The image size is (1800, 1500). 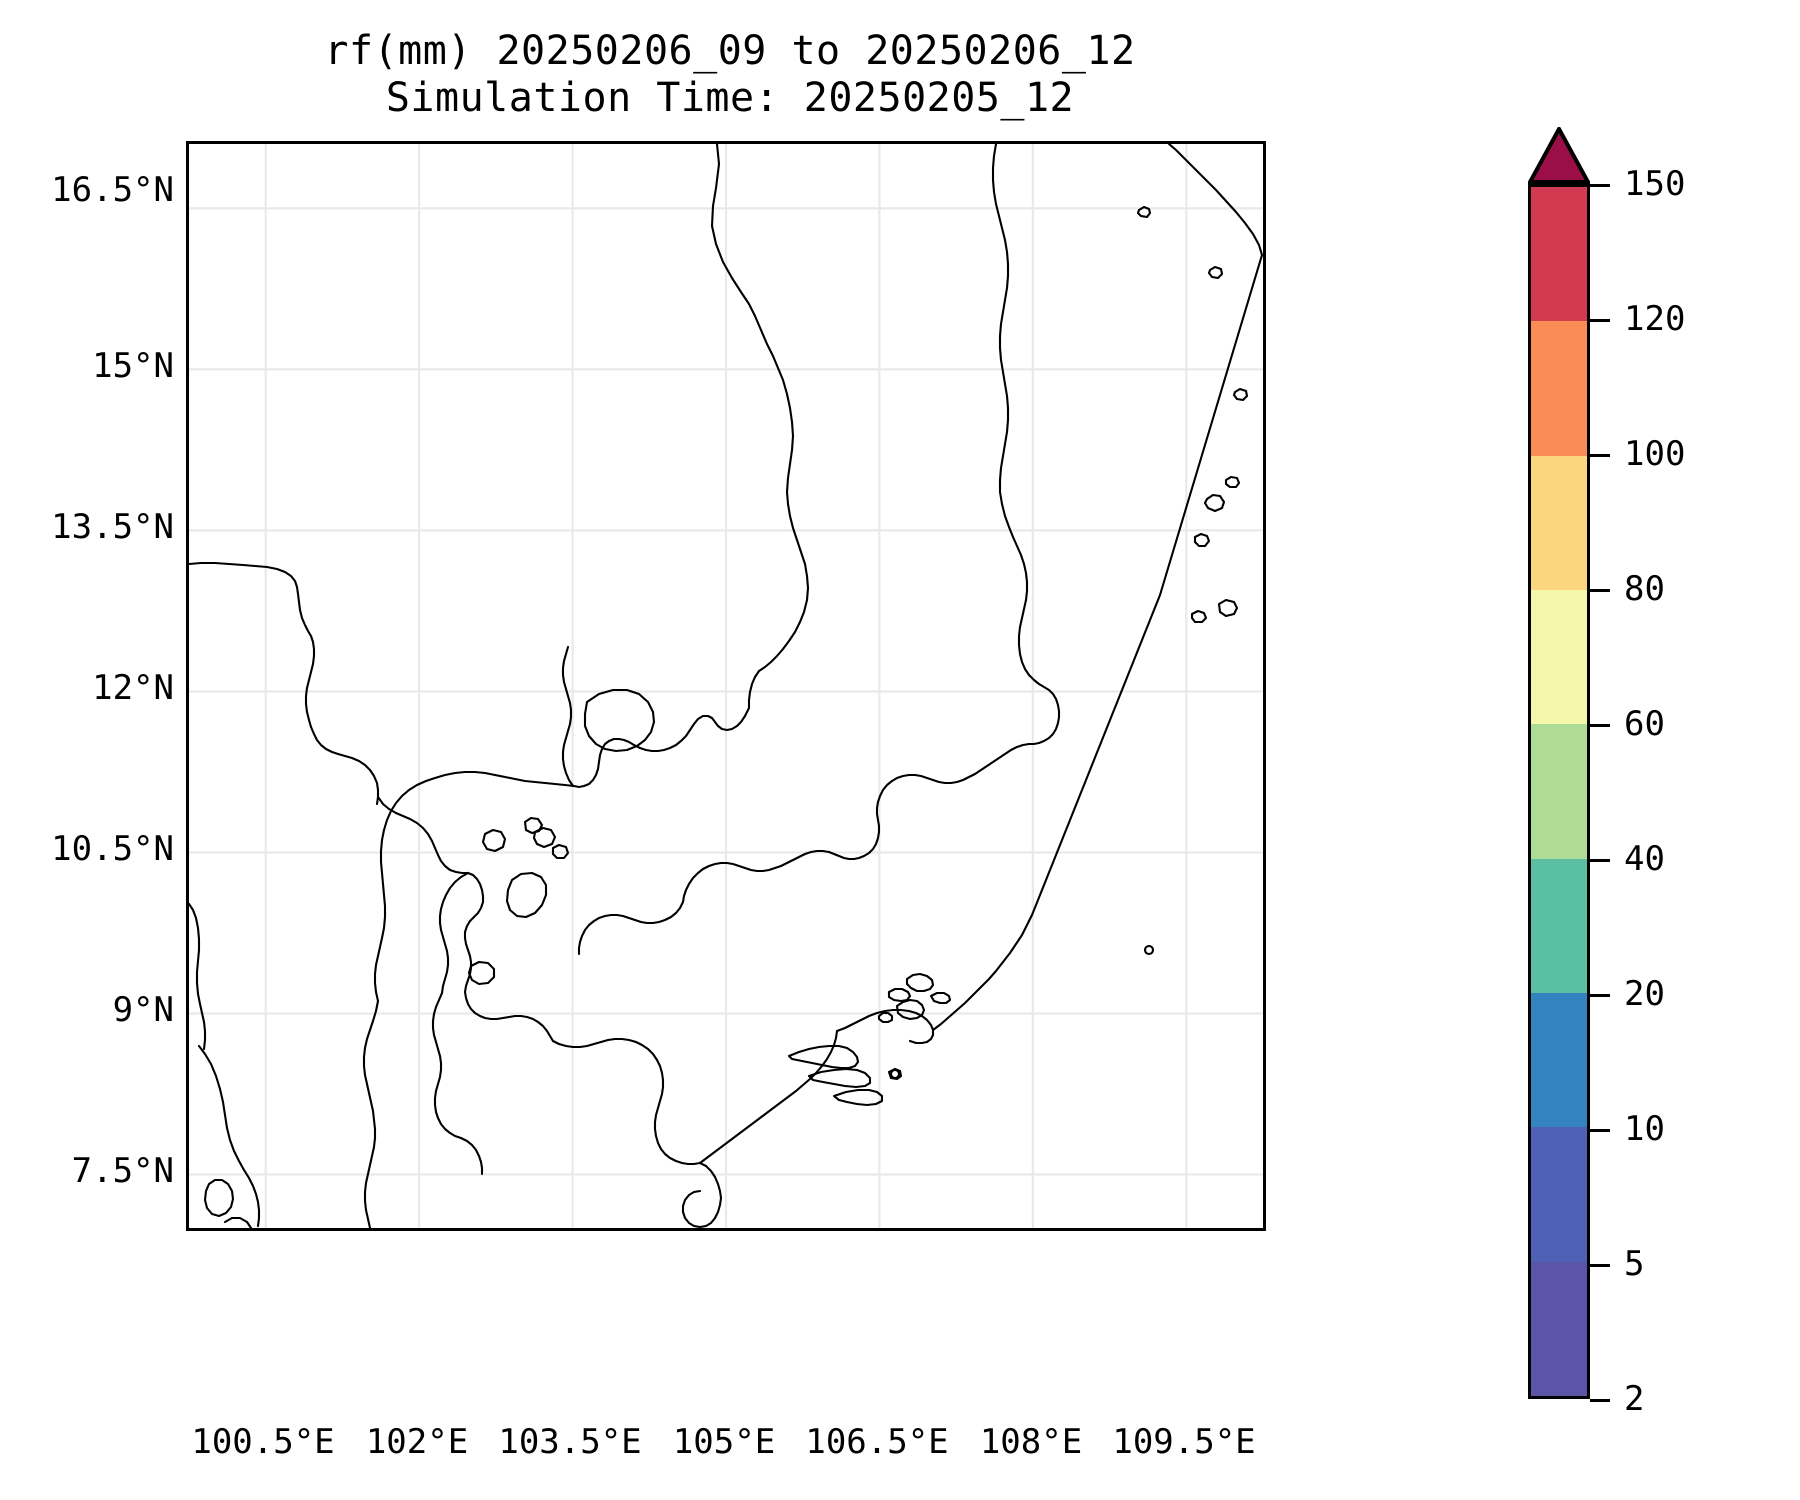 What do you see at coordinates (1031, 1442) in the screenshot?
I see `xtick-label-108E: 108°E` at bounding box center [1031, 1442].